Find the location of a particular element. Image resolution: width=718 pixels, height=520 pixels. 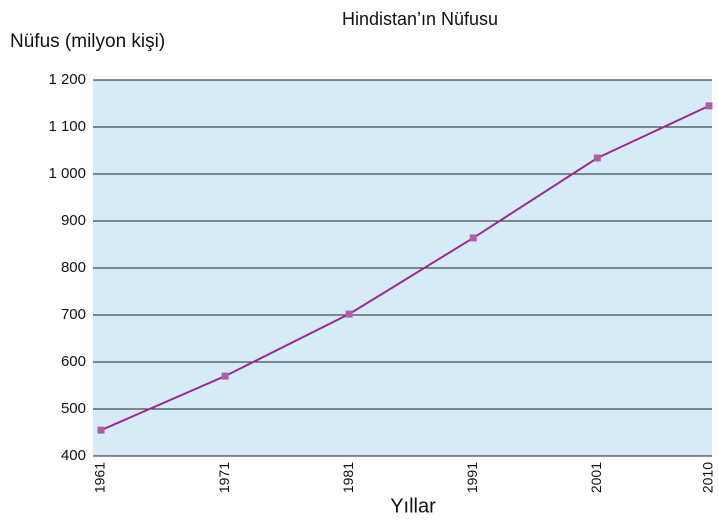

x-tick-label: 1961 is located at coordinates (100, 477).